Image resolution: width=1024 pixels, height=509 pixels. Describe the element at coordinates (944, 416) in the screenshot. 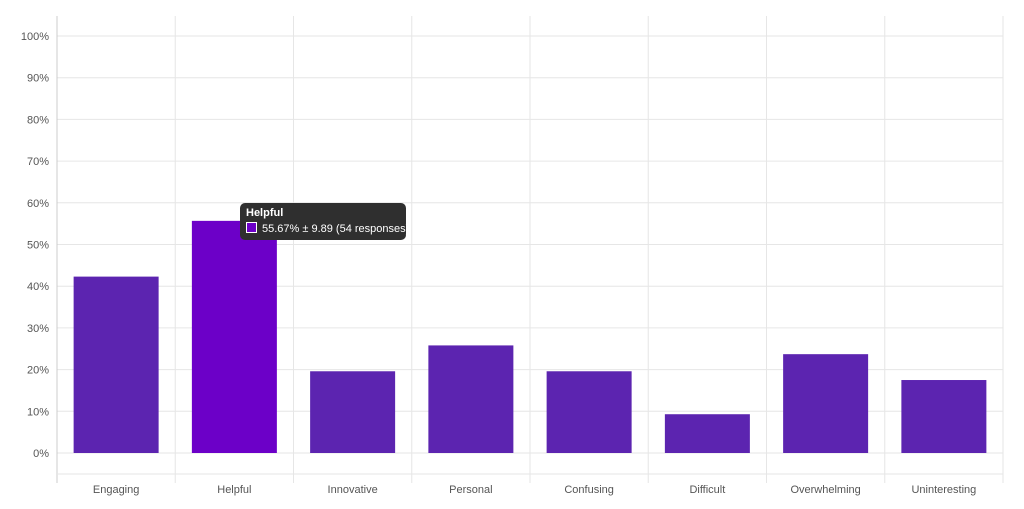

I see `bar-uninteresting` at that location.